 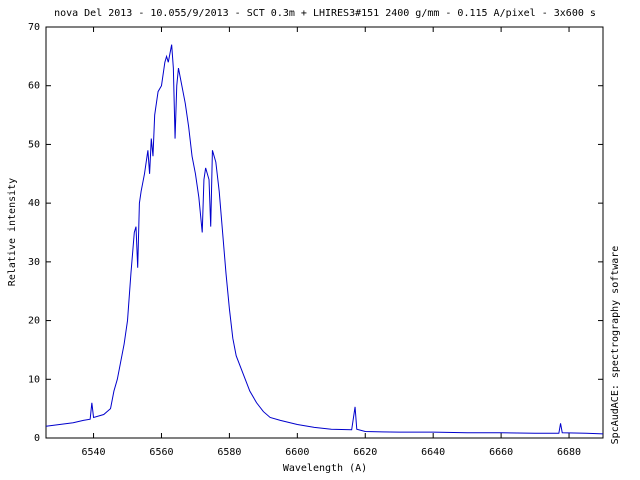 I want to click on y-axis-label: Relative intensity, so click(x=12, y=232).